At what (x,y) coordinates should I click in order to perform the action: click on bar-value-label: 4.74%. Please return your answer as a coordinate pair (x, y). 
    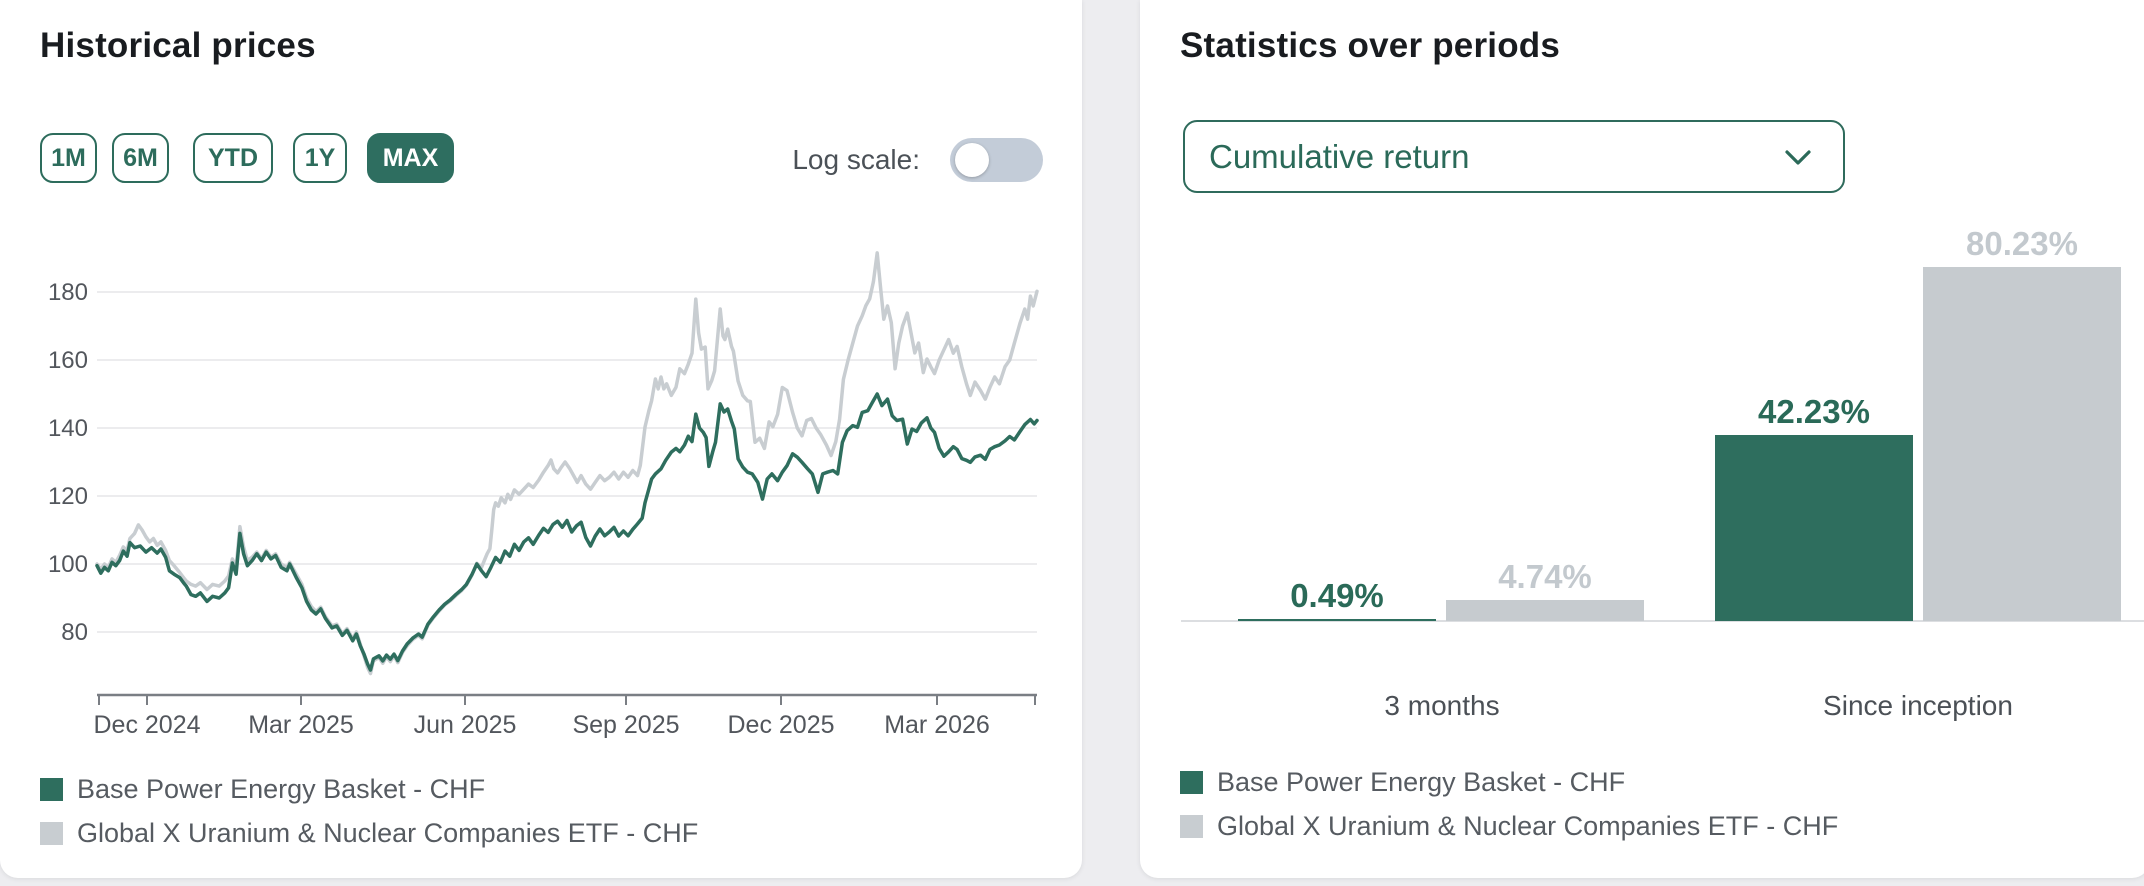
    Looking at the image, I should click on (1545, 577).